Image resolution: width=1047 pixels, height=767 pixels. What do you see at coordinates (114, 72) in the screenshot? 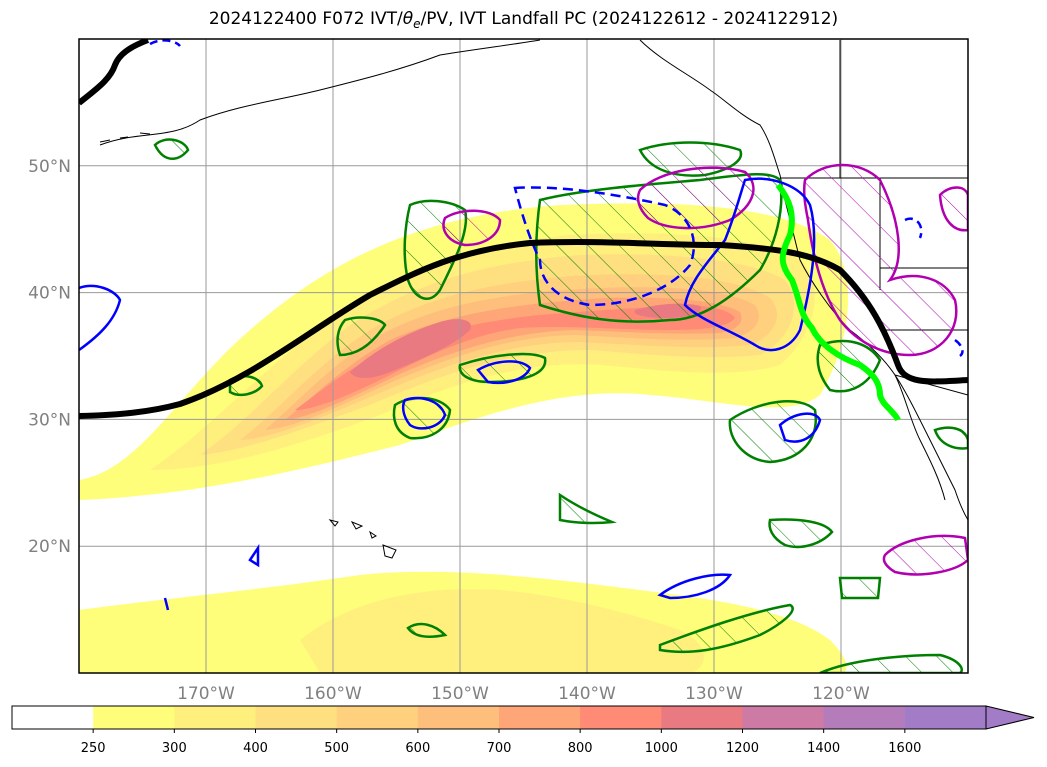
I see `ivt-contour-line-north` at bounding box center [114, 72].